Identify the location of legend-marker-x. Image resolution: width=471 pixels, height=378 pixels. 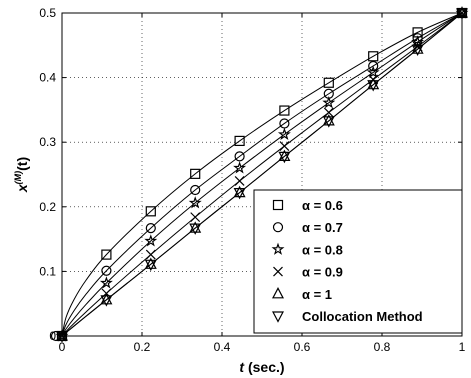
(278, 271).